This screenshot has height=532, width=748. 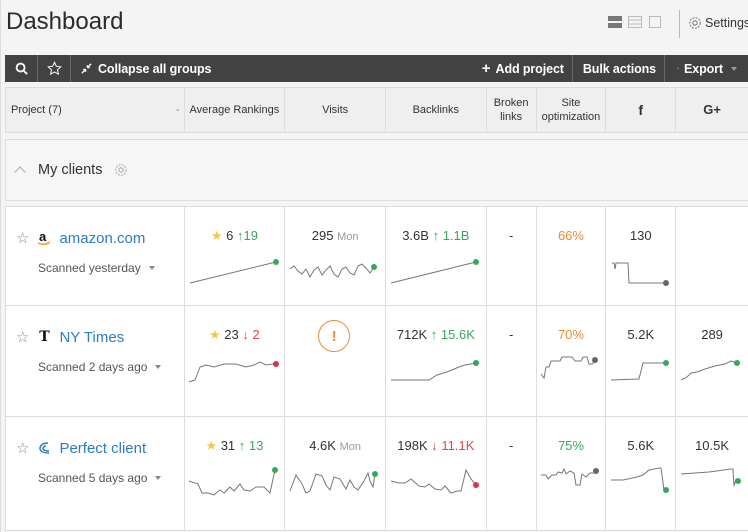 What do you see at coordinates (111, 268) in the screenshot?
I see `scan-status-dropdown: Scanned yesterday` at bounding box center [111, 268].